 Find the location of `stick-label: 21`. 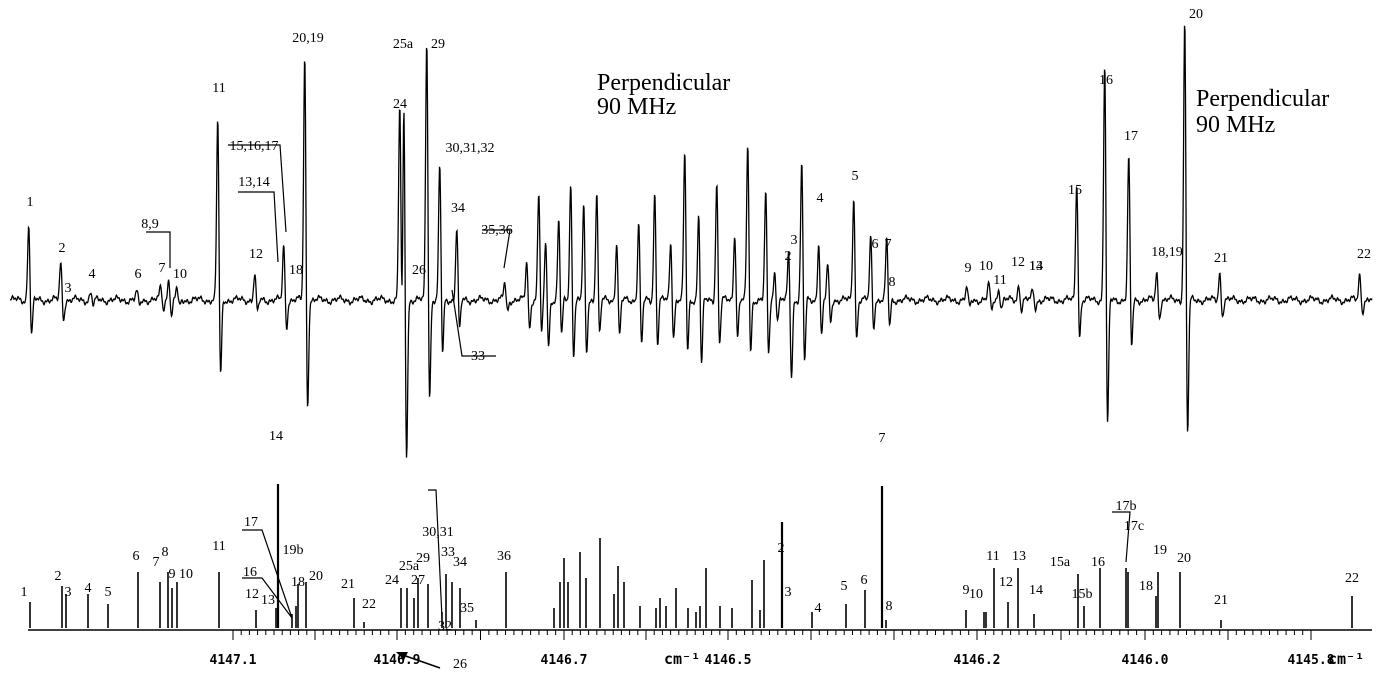

stick-label: 21 is located at coordinates (1221, 600).